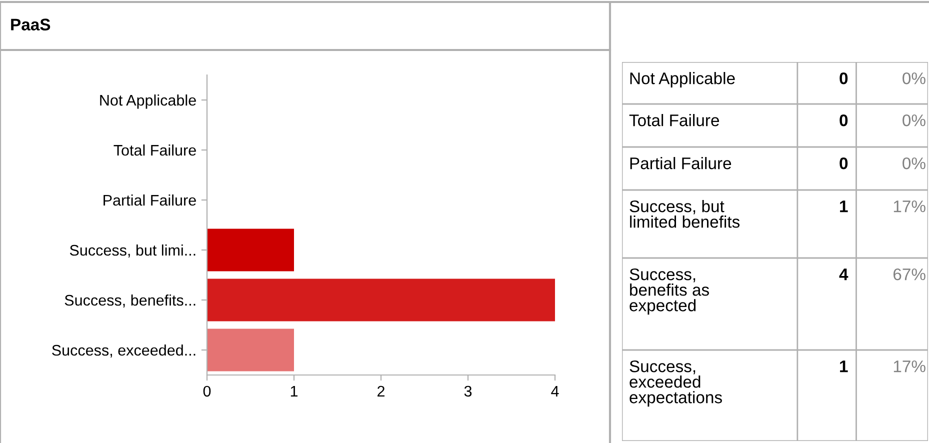 Image resolution: width=929 pixels, height=443 pixels. I want to click on category-label: Partial Failure, so click(681, 163).